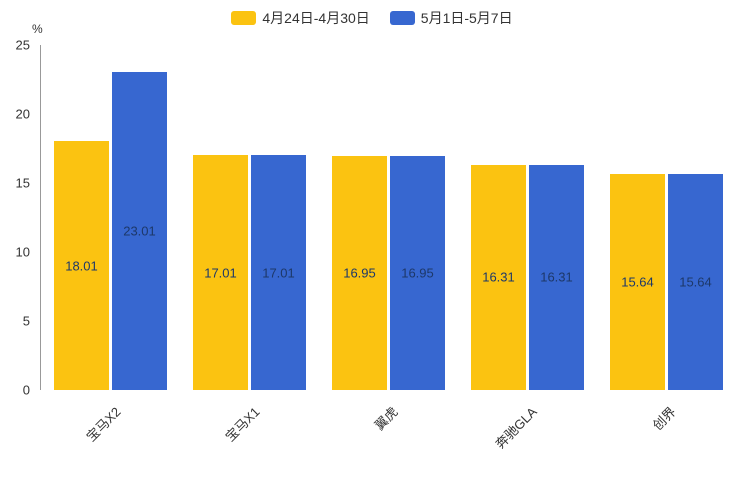  What do you see at coordinates (516, 428) in the screenshot?
I see `x-axis-label-奔驰GLA: 奔驰GLA` at bounding box center [516, 428].